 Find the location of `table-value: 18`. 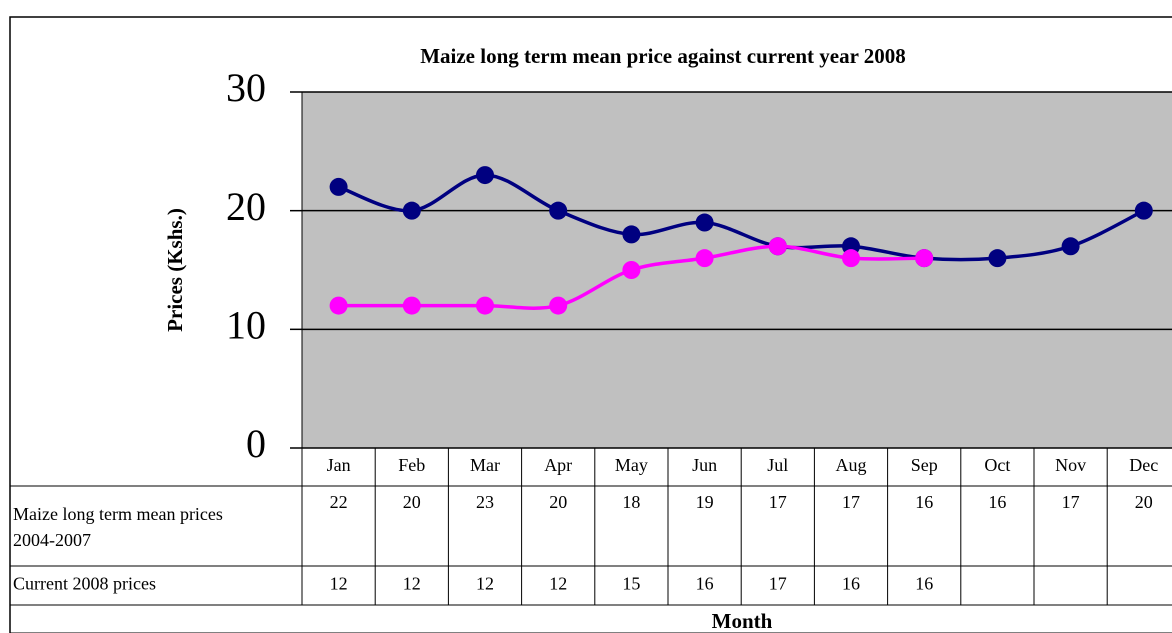

table-value: 18 is located at coordinates (631, 502).